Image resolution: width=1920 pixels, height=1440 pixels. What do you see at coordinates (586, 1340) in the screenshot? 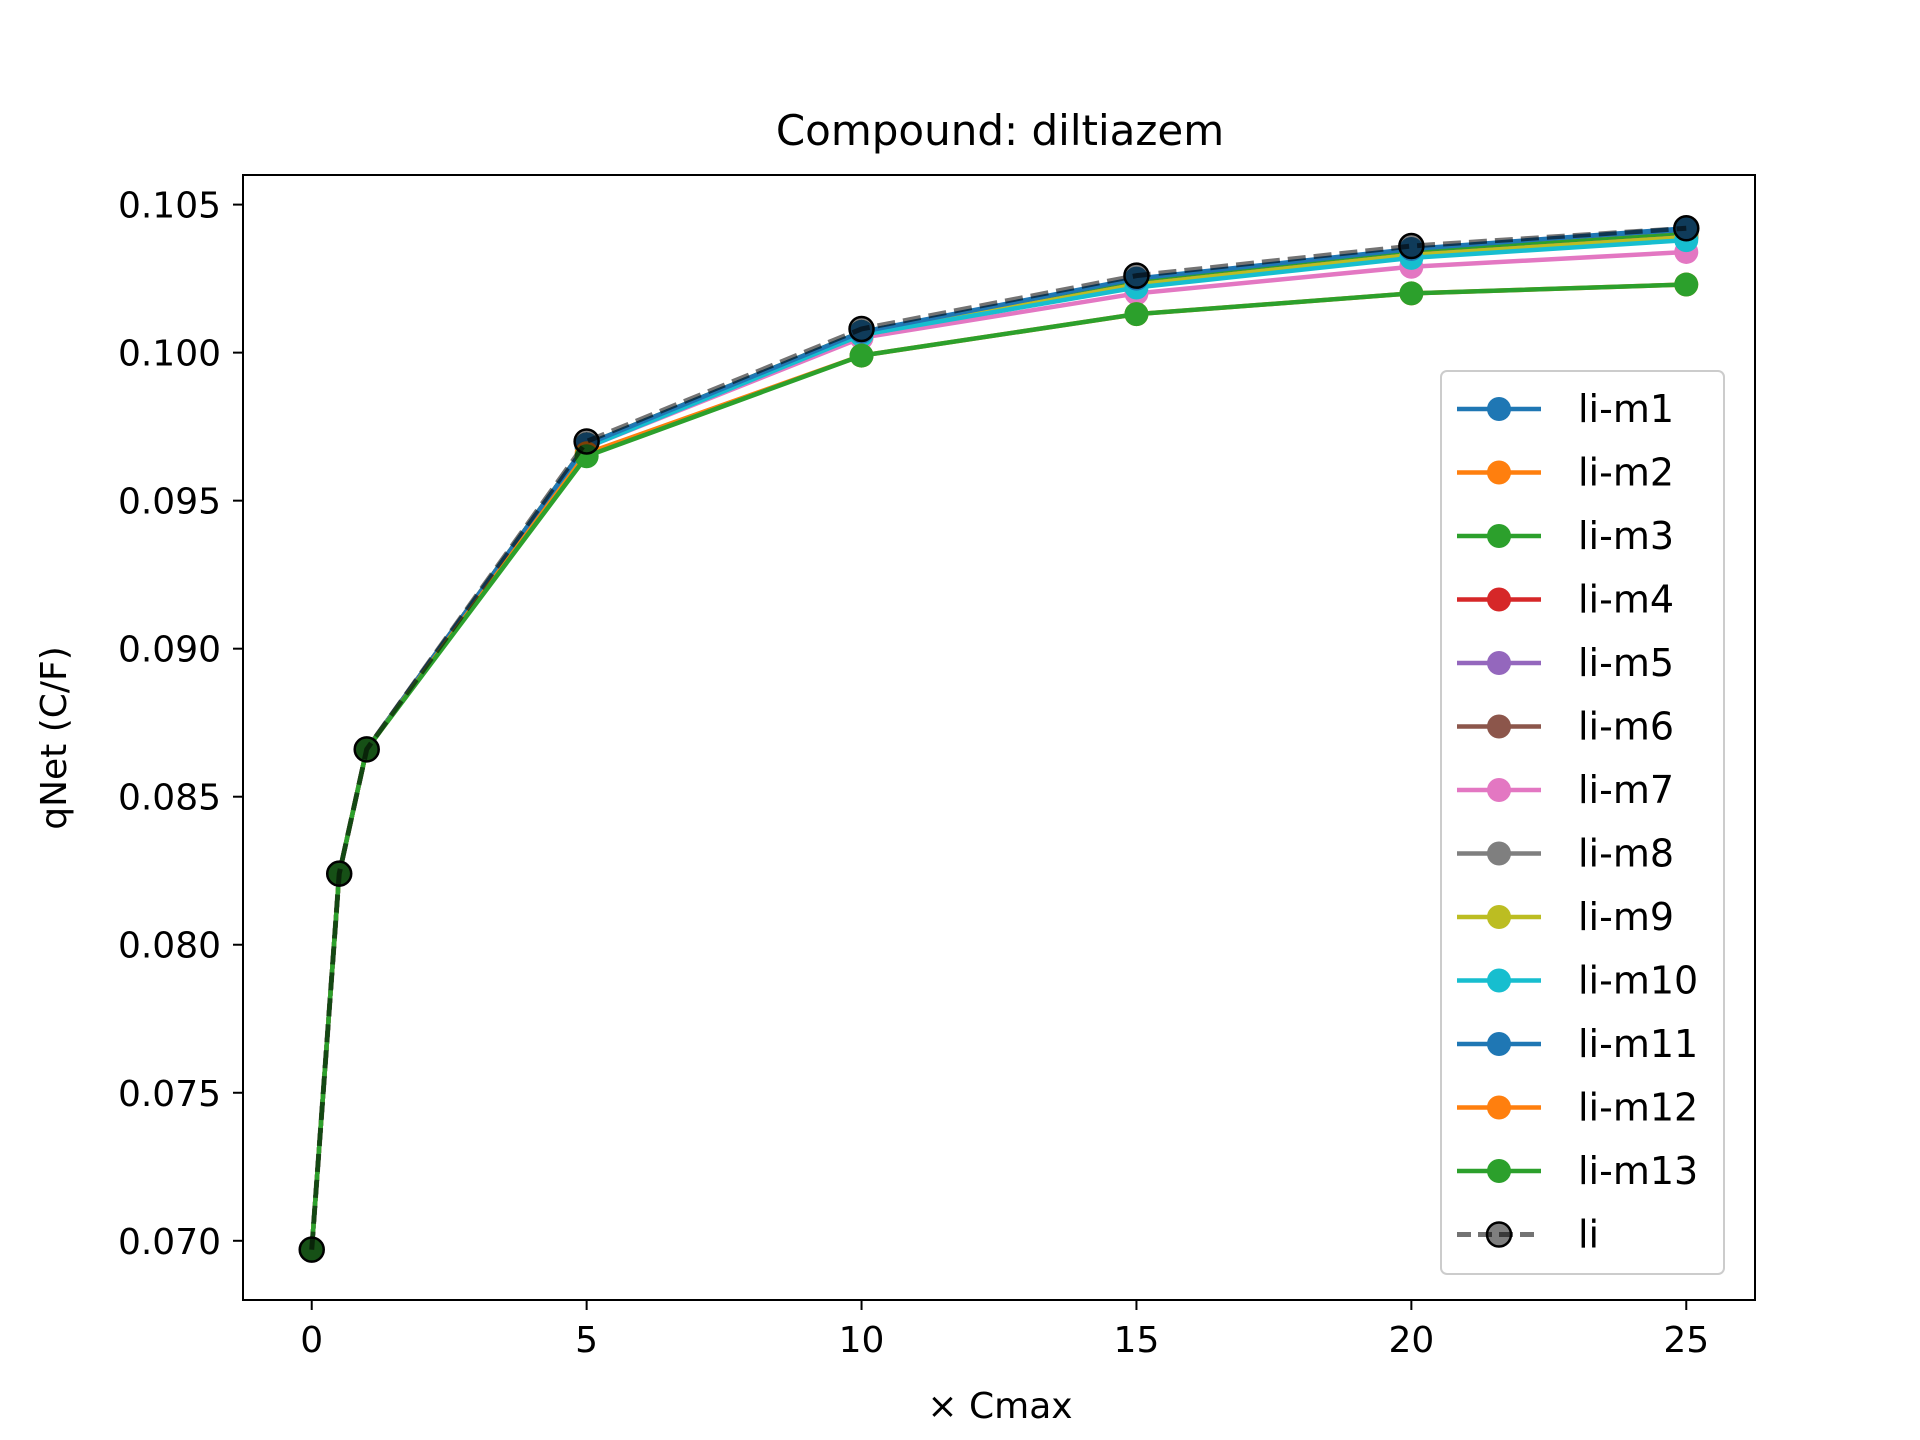
I see `x-tick-label: 5` at bounding box center [586, 1340].